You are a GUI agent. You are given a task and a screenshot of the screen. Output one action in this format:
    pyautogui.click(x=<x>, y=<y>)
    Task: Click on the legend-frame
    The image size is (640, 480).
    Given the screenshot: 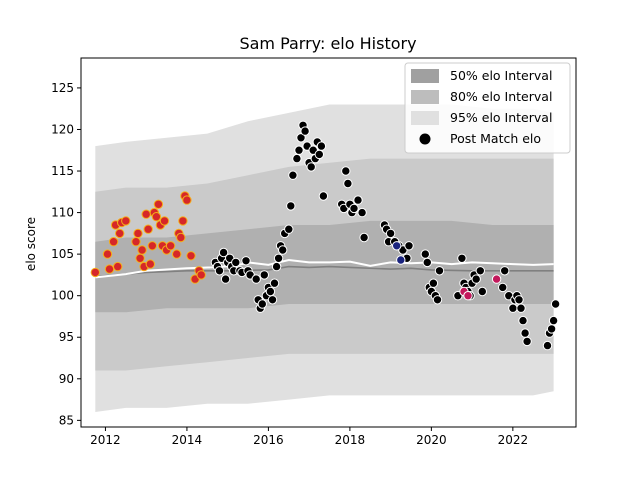 What is the action you would take?
    pyautogui.click(x=487, y=108)
    